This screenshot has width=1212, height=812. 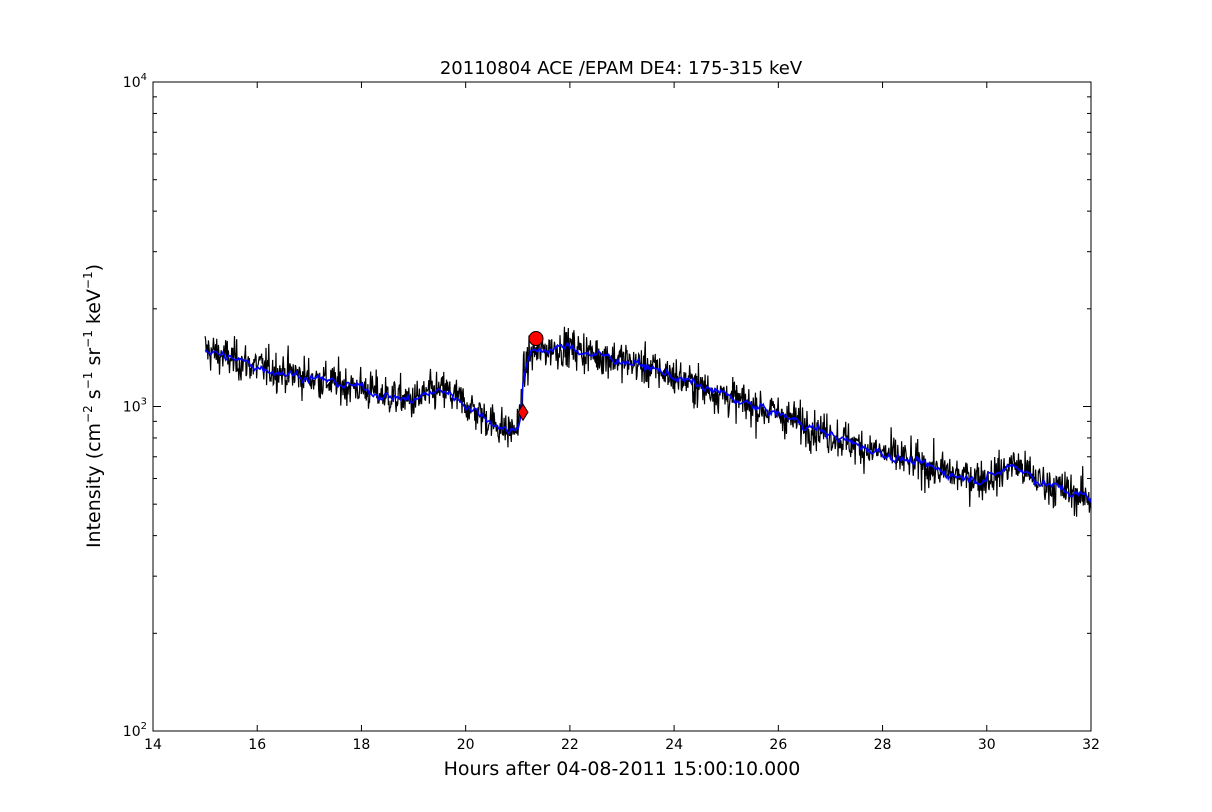 I want to click on x-tick-label: 14, so click(x=153, y=745).